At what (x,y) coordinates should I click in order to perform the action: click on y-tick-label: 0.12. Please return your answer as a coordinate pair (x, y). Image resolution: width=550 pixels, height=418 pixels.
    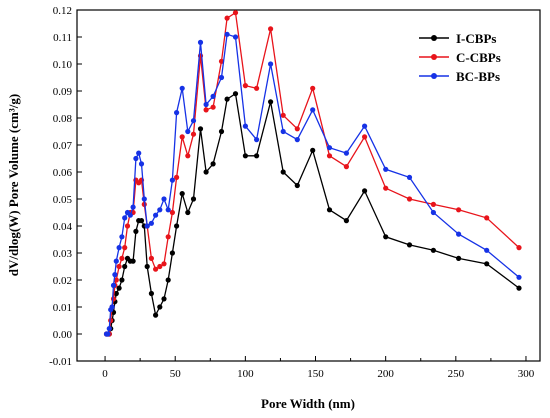
    Looking at the image, I should click on (62, 11).